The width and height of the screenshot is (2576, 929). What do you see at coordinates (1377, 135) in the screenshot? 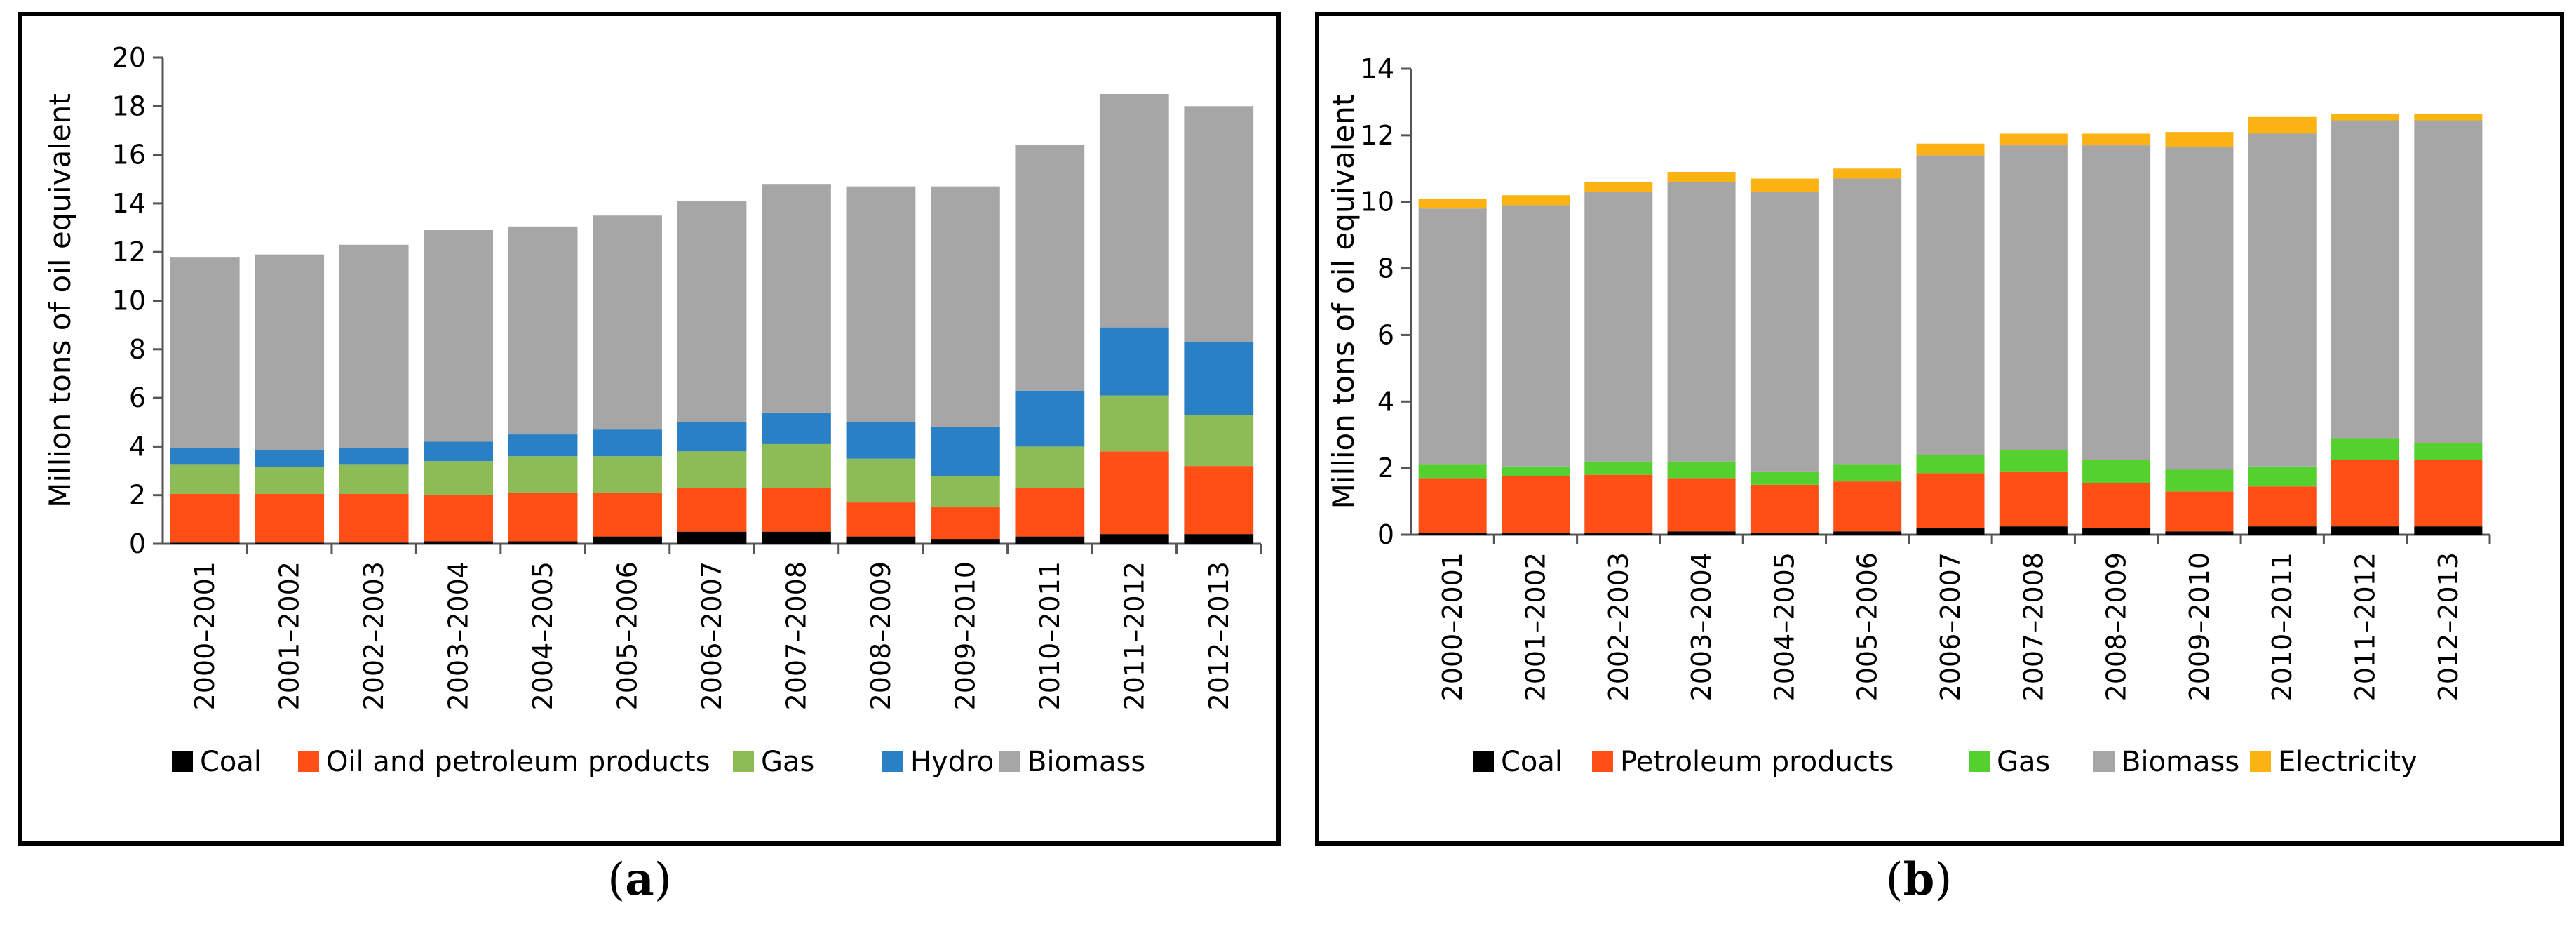
I see `y-tick-label: 12` at bounding box center [1377, 135].